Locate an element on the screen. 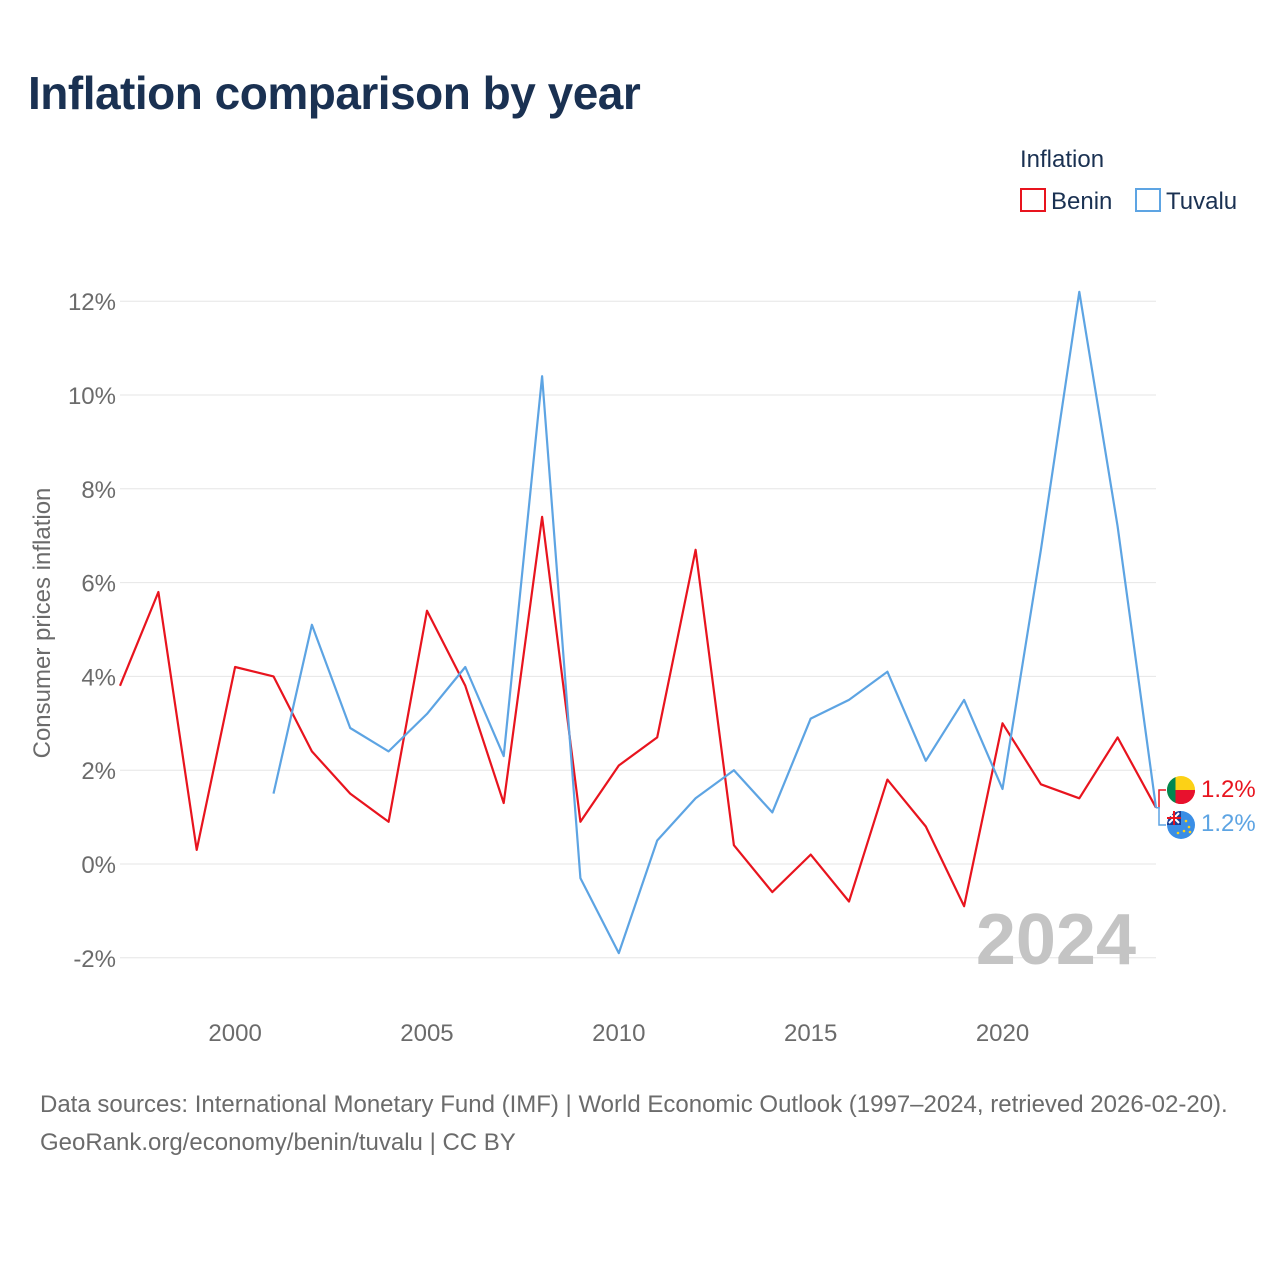 Image resolution: width=1280 pixels, height=1280 pixels. y-tick-label: 10% is located at coordinates (92, 396).